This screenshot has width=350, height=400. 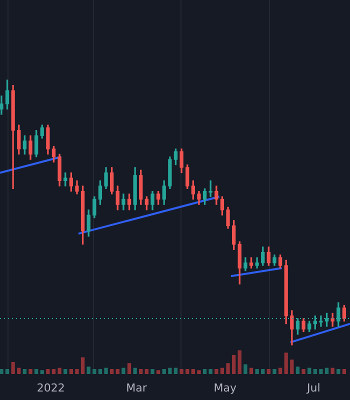 I want to click on x-tick-label: Mar, so click(x=137, y=387).